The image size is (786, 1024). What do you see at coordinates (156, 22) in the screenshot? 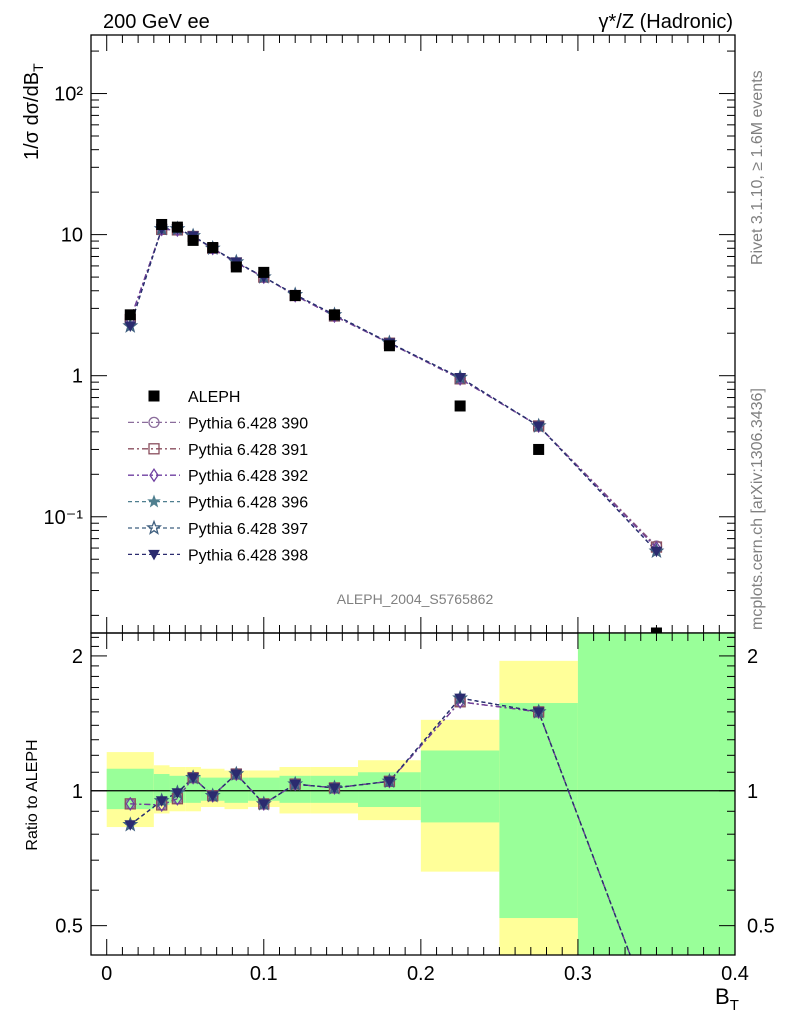
I see `header-left-title: 200 GeV ee` at bounding box center [156, 22].